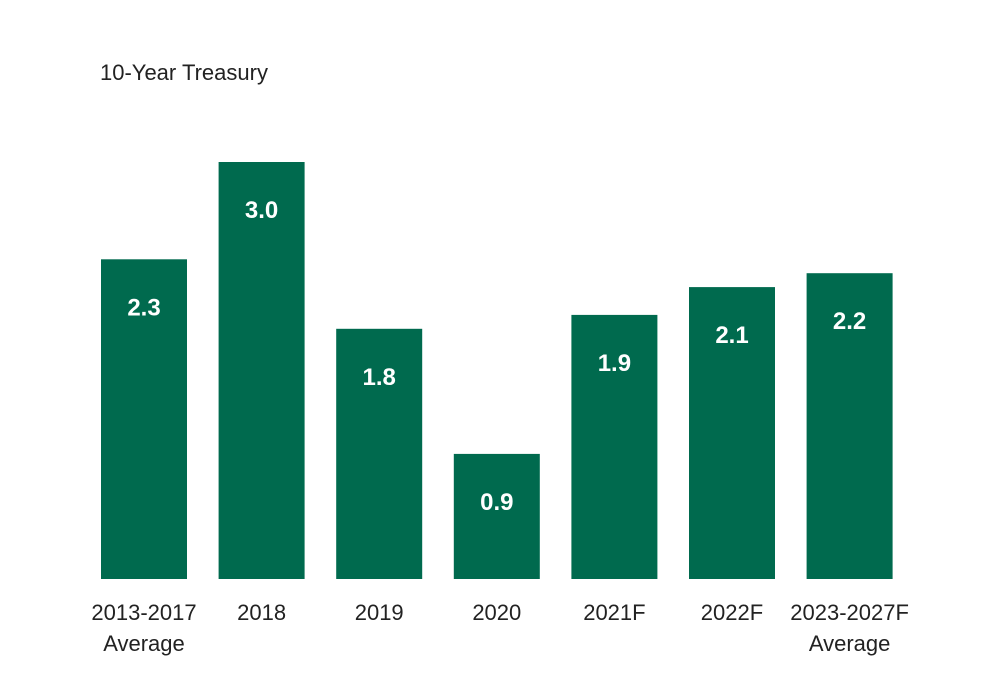  I want to click on x-tick-label-0-line-0: 2013-2017, so click(143, 612).